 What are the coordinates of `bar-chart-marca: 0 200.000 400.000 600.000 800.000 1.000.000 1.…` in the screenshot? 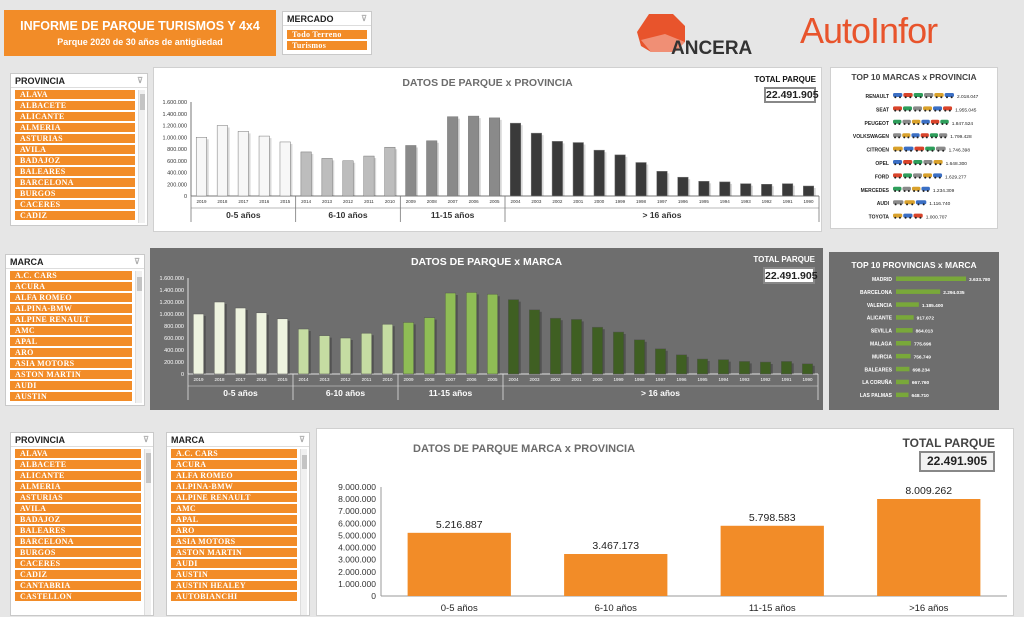 It's located at (489, 338).